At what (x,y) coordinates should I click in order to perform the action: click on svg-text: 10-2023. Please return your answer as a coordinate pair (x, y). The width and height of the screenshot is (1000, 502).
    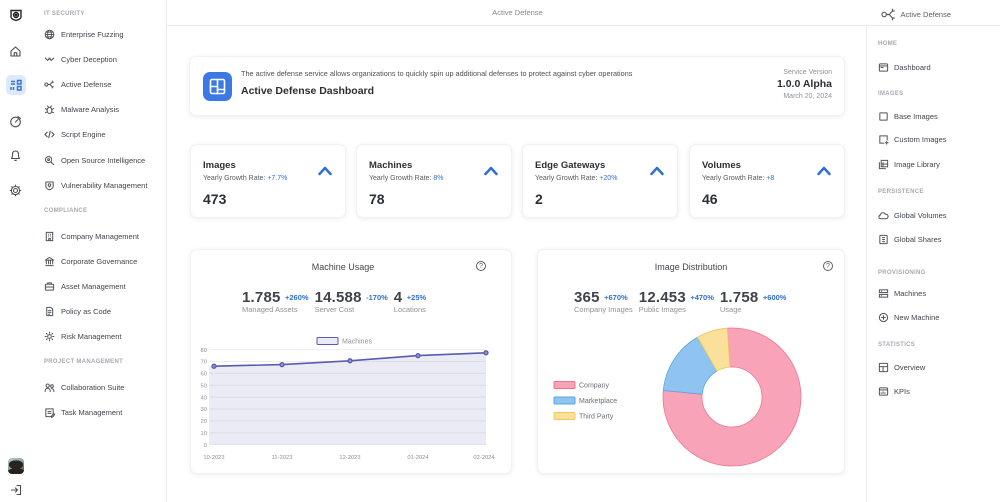
    Looking at the image, I should click on (213, 458).